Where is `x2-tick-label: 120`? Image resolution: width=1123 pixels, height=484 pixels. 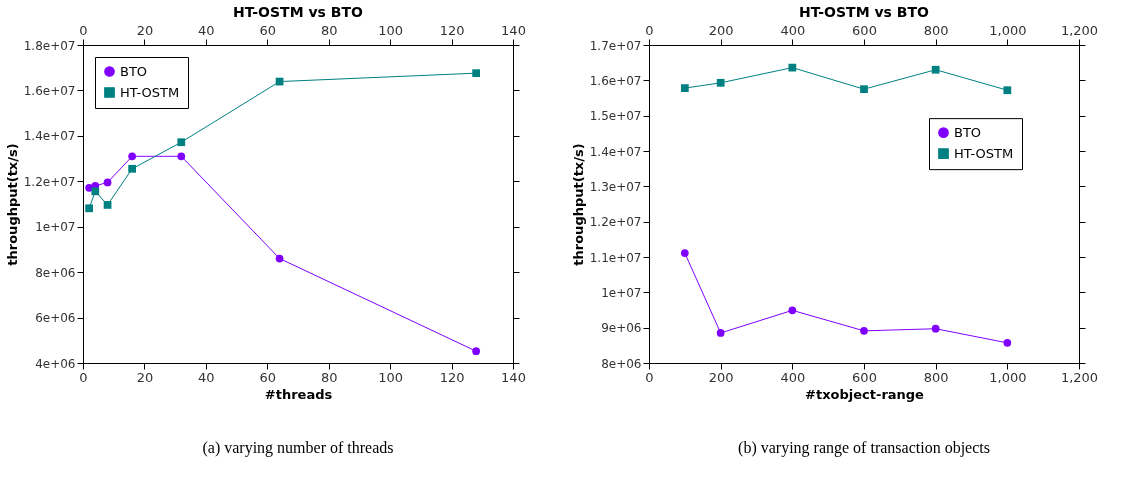
x2-tick-label: 120 is located at coordinates (452, 30).